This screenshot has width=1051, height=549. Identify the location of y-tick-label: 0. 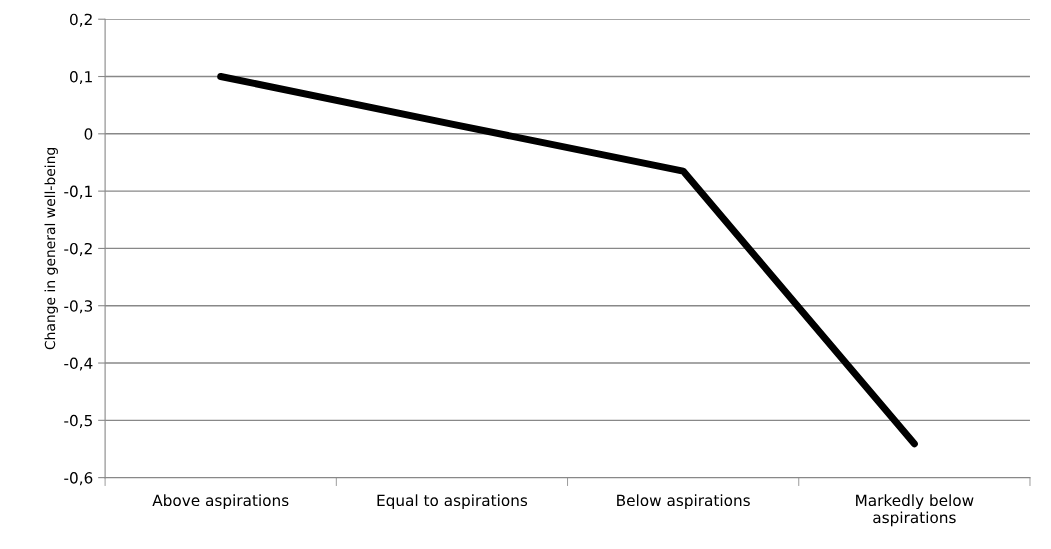
(88, 134).